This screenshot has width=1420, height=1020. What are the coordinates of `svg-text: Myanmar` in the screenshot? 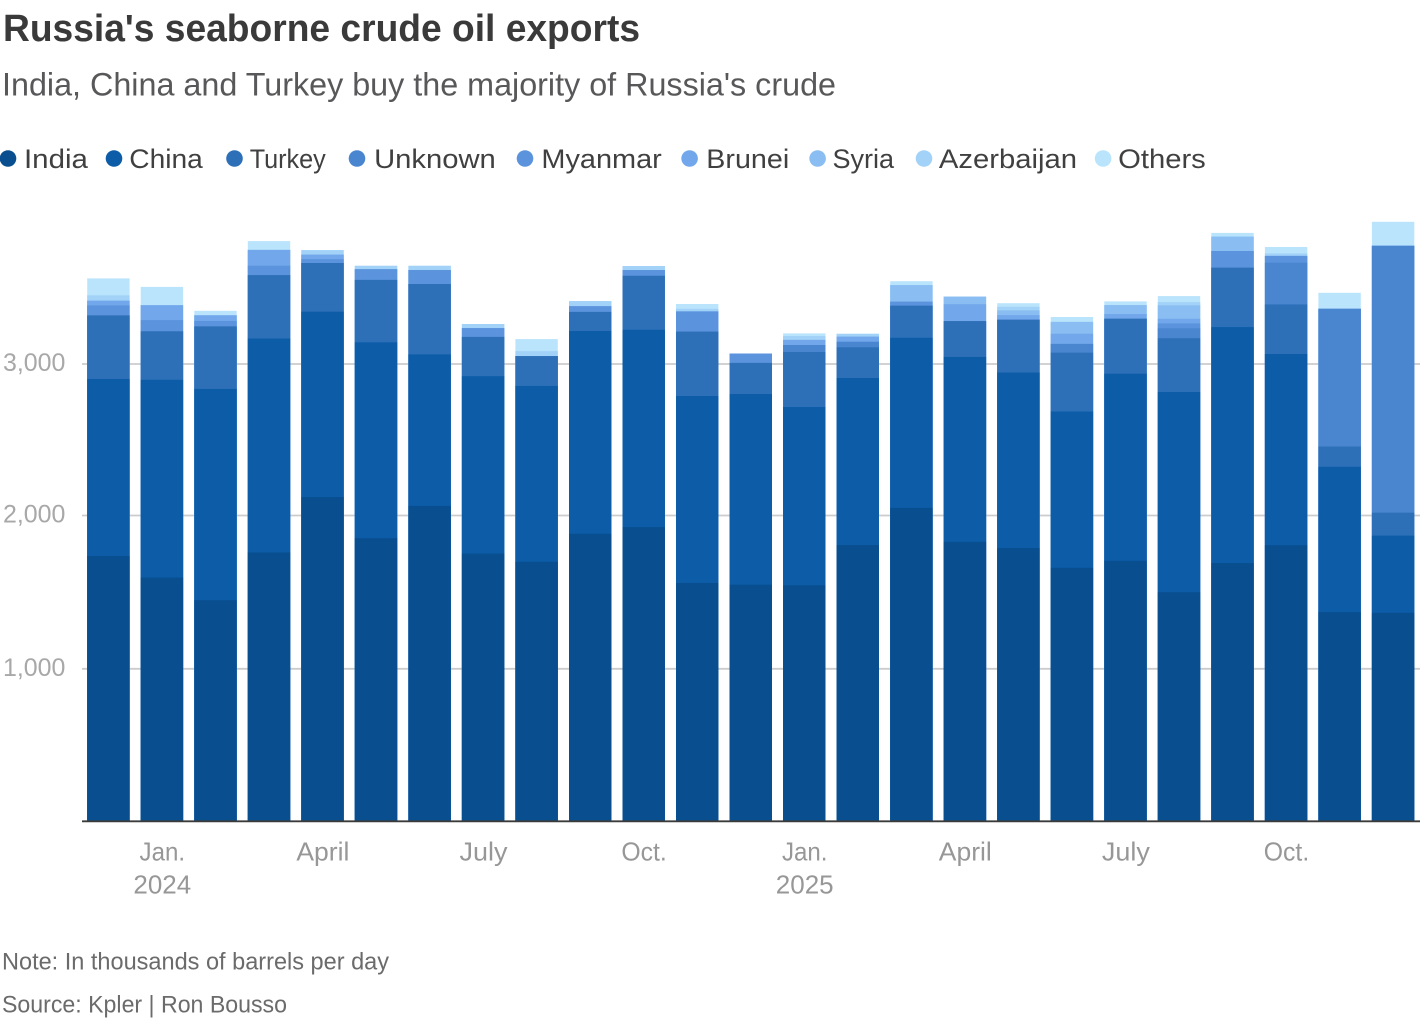 It's located at (601, 159).